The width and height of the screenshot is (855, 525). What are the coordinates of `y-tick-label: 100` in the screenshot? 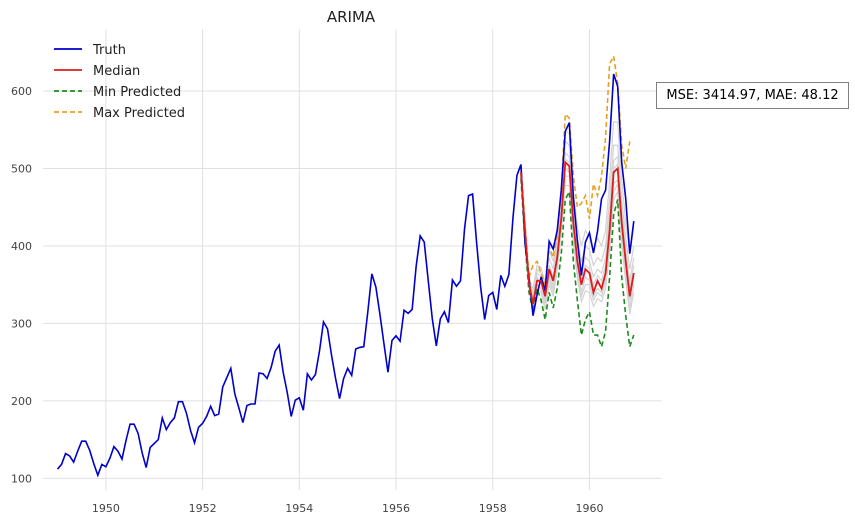 It's located at (21, 478).